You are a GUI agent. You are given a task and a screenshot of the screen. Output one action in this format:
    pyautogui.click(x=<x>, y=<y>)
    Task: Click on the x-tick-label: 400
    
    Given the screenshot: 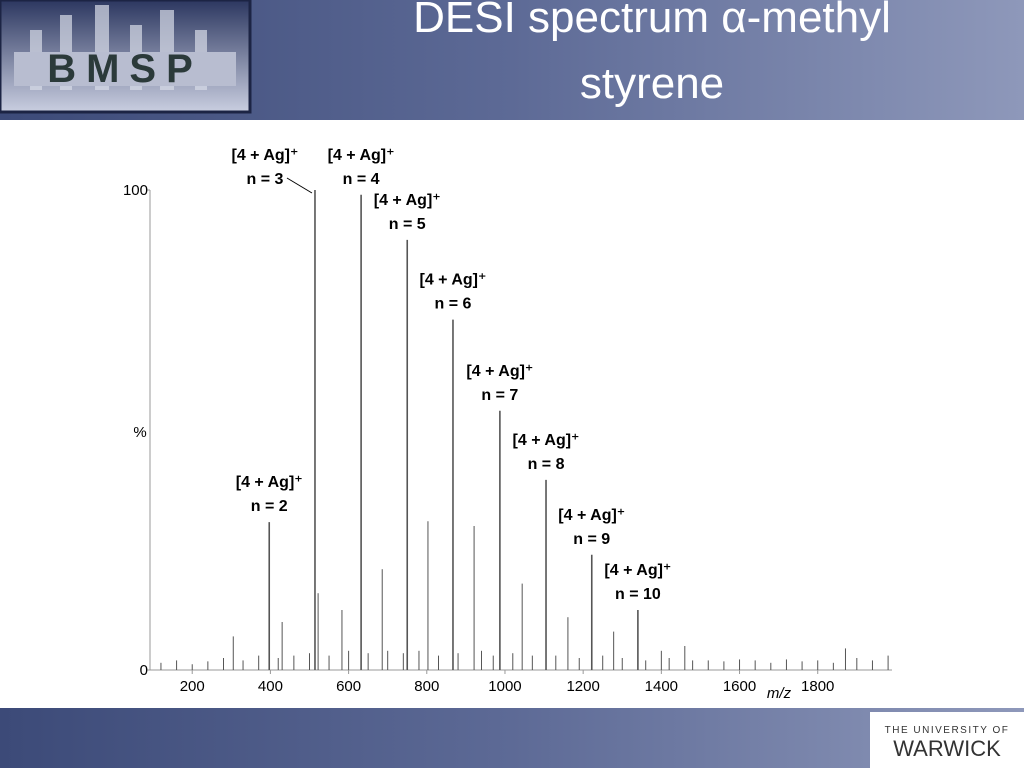 What is the action you would take?
    pyautogui.click(x=270, y=686)
    